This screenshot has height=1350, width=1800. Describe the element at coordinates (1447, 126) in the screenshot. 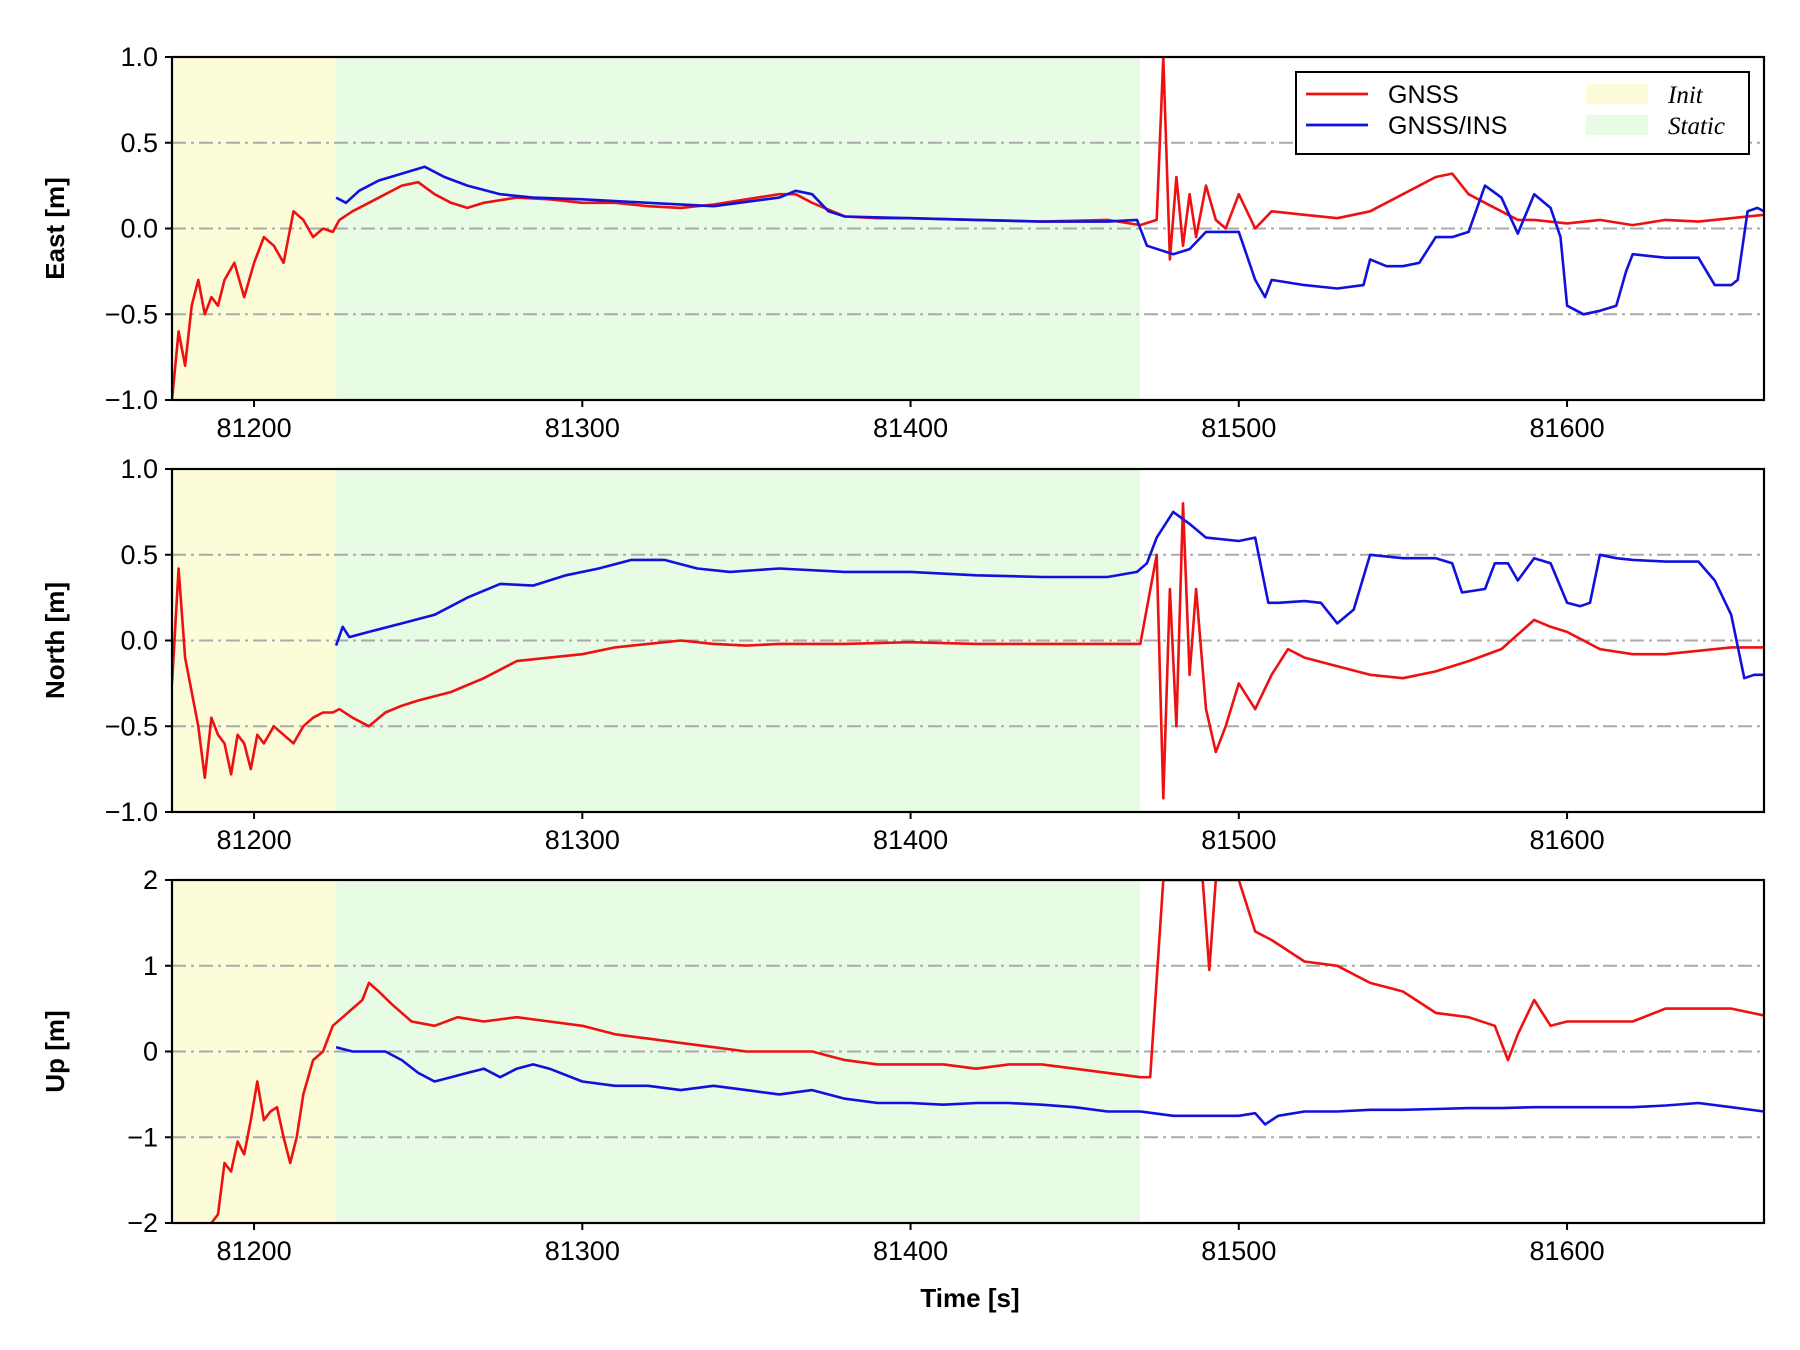

I see `legend-label-gnss-ins: GNSS/INS` at that location.